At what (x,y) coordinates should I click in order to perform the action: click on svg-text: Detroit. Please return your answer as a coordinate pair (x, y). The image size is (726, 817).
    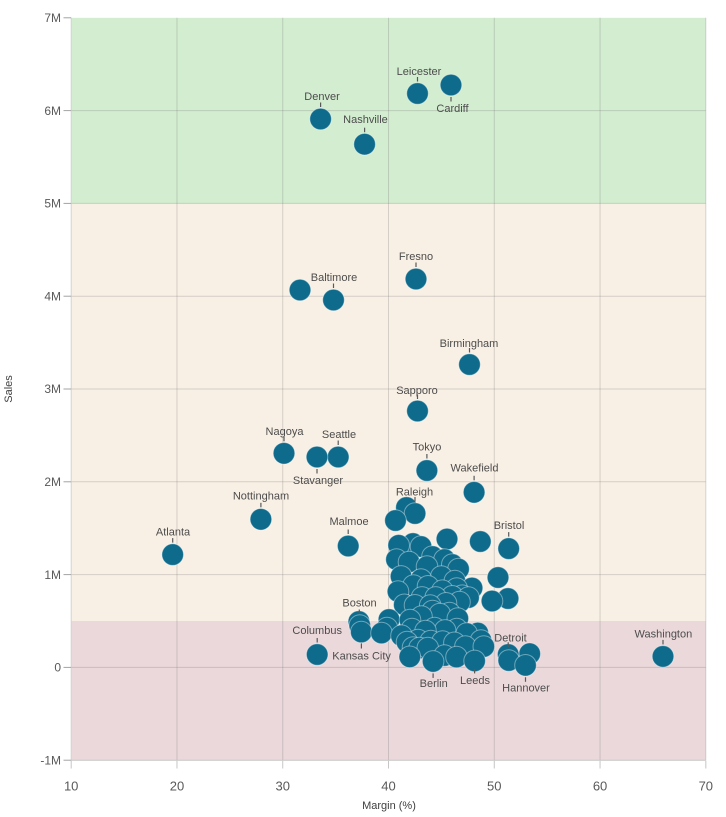
    Looking at the image, I should click on (510, 639).